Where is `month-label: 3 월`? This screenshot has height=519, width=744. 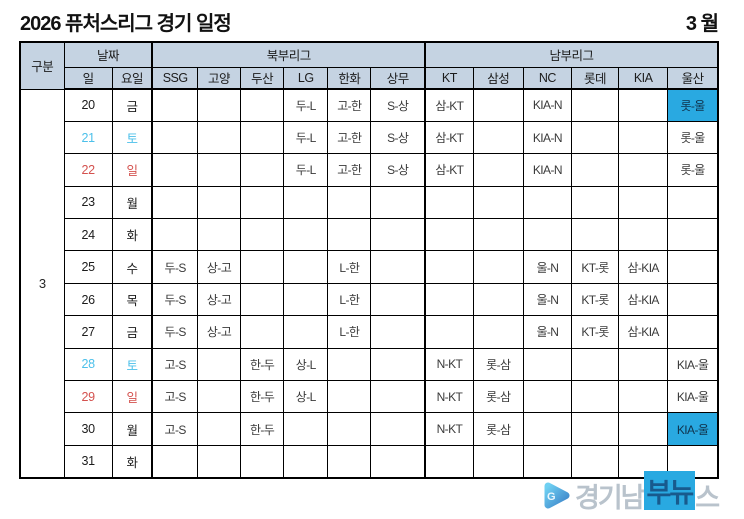 month-label: 3 월 is located at coordinates (702, 24).